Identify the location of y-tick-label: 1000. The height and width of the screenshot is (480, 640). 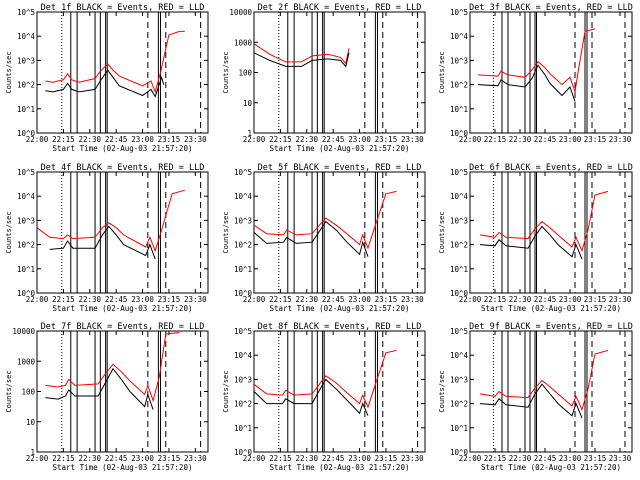
(26, 361).